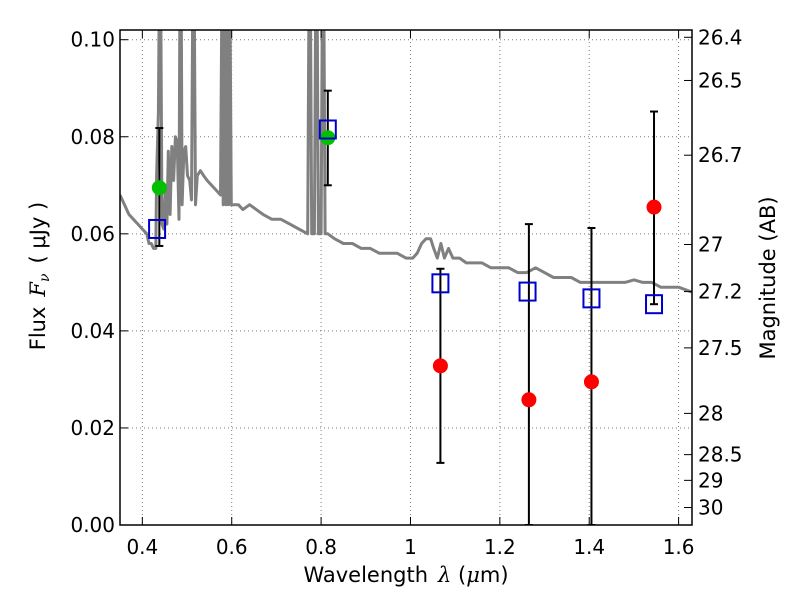 The height and width of the screenshot is (600, 800). Describe the element at coordinates (92, 525) in the screenshot. I see `y-tick-label: 0.00` at that location.